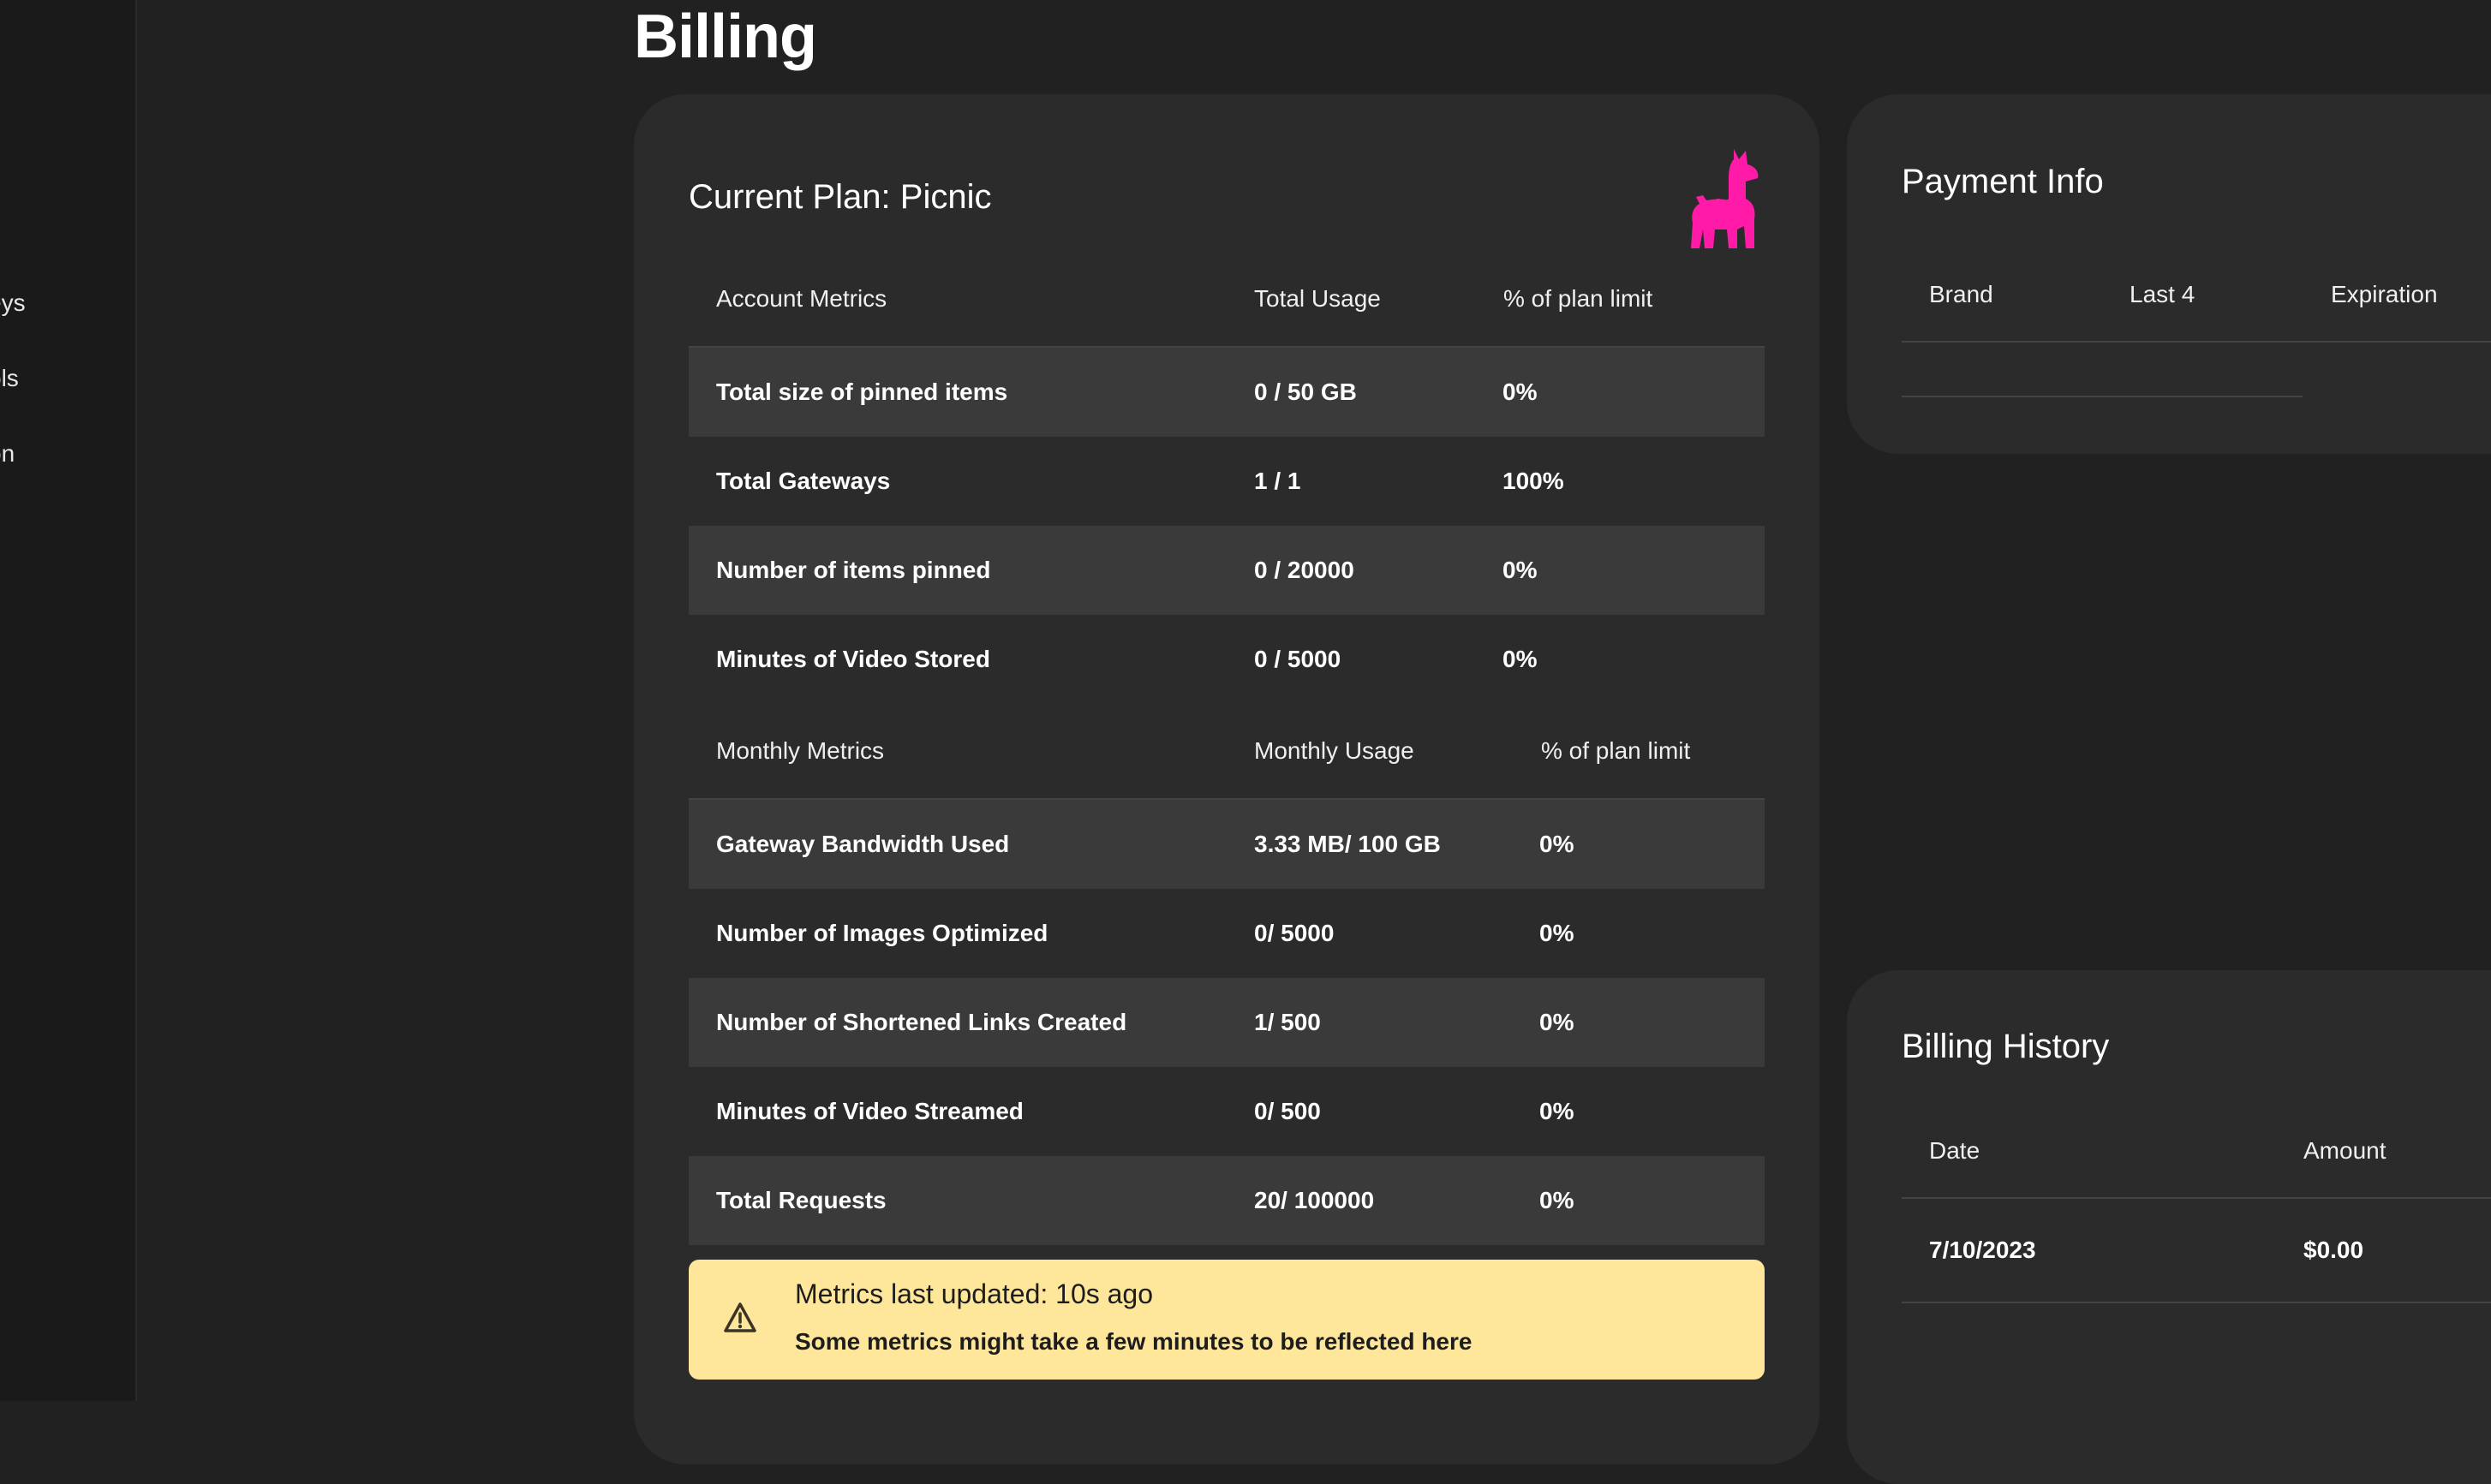  I want to click on metric-name: Total Gateways, so click(803, 481).